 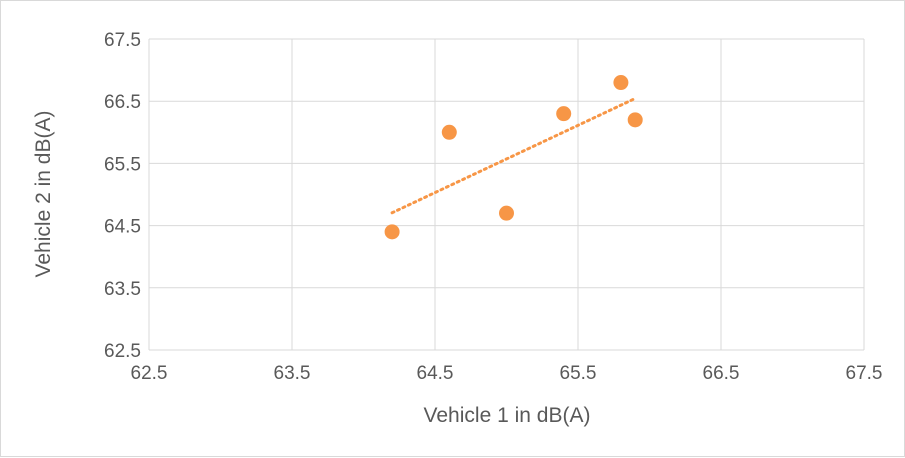 I want to click on x-tick-label: 64.5, so click(x=435, y=373).